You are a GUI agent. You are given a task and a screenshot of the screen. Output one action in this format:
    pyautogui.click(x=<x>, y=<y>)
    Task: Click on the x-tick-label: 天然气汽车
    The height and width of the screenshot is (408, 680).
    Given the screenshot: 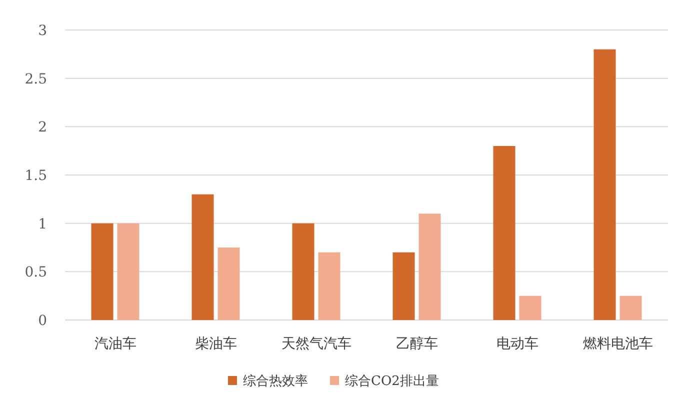 What is the action you would take?
    pyautogui.click(x=316, y=344)
    